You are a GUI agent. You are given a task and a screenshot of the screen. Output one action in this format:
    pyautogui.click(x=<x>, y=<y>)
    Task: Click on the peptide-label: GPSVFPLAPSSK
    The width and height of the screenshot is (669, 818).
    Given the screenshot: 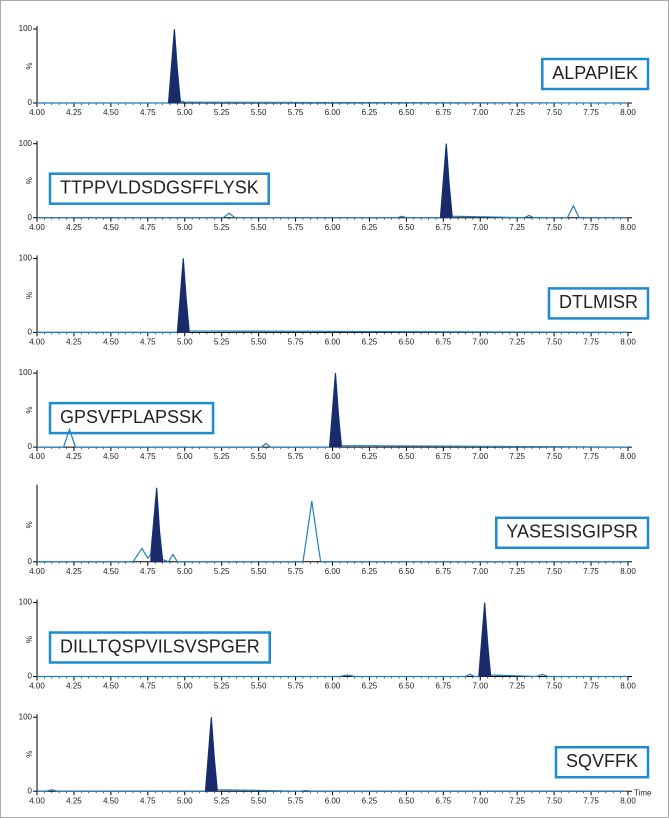 What is the action you would take?
    pyautogui.click(x=131, y=417)
    